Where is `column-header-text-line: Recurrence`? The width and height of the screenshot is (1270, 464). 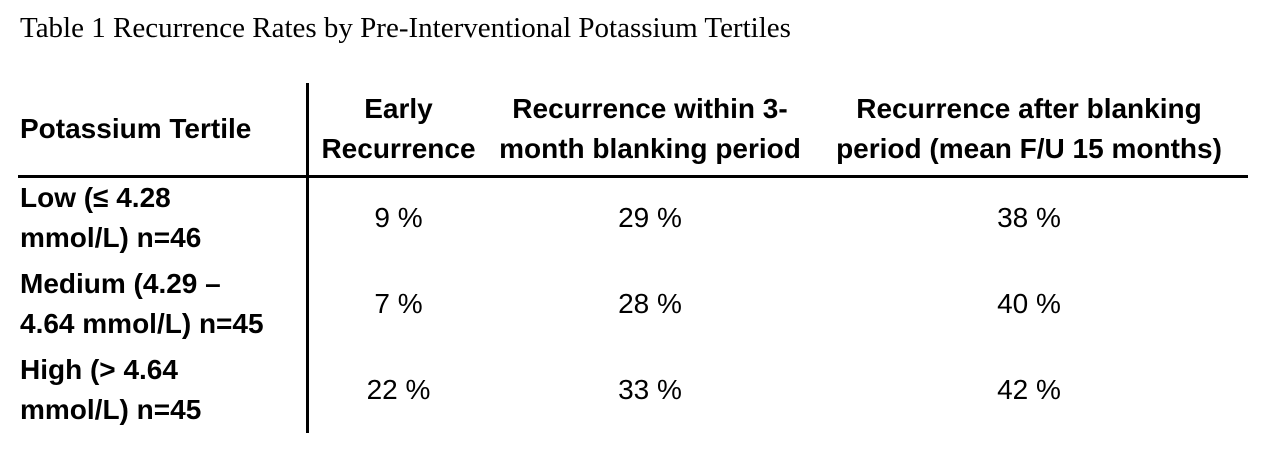
column-header-text-line: Recurrence is located at coordinates (398, 148).